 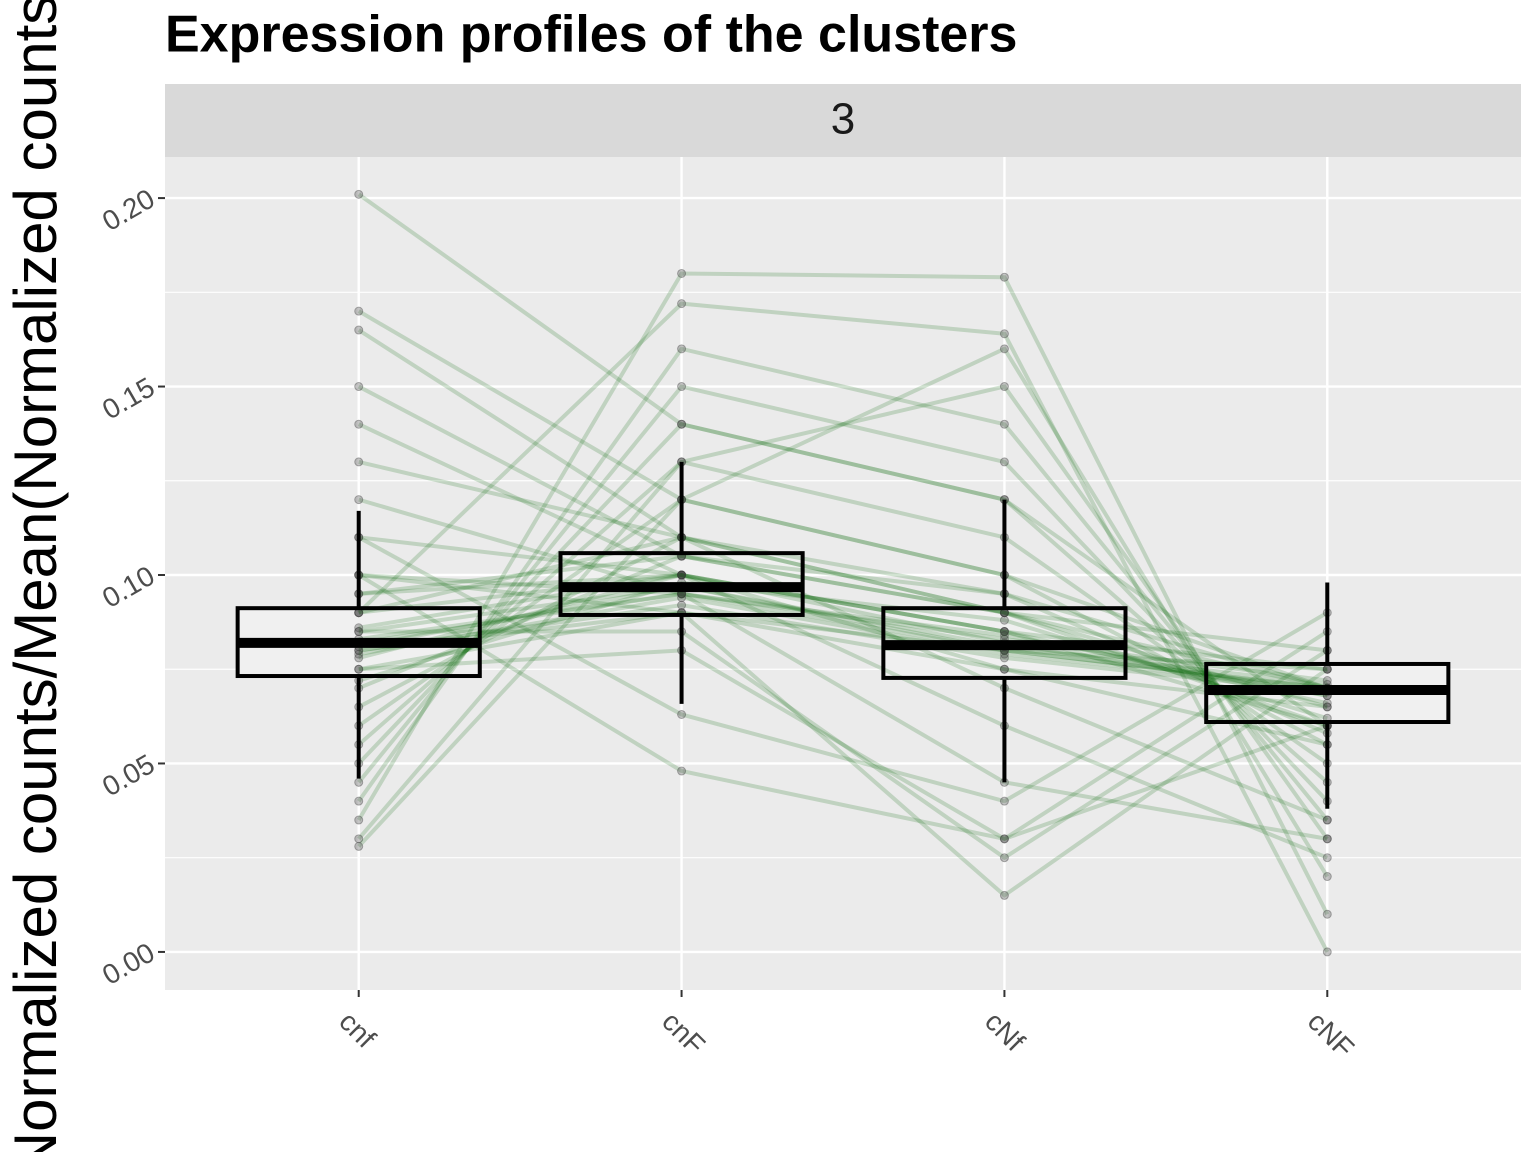 I want to click on x-tick-label: cNf, so click(x=1005, y=1032).